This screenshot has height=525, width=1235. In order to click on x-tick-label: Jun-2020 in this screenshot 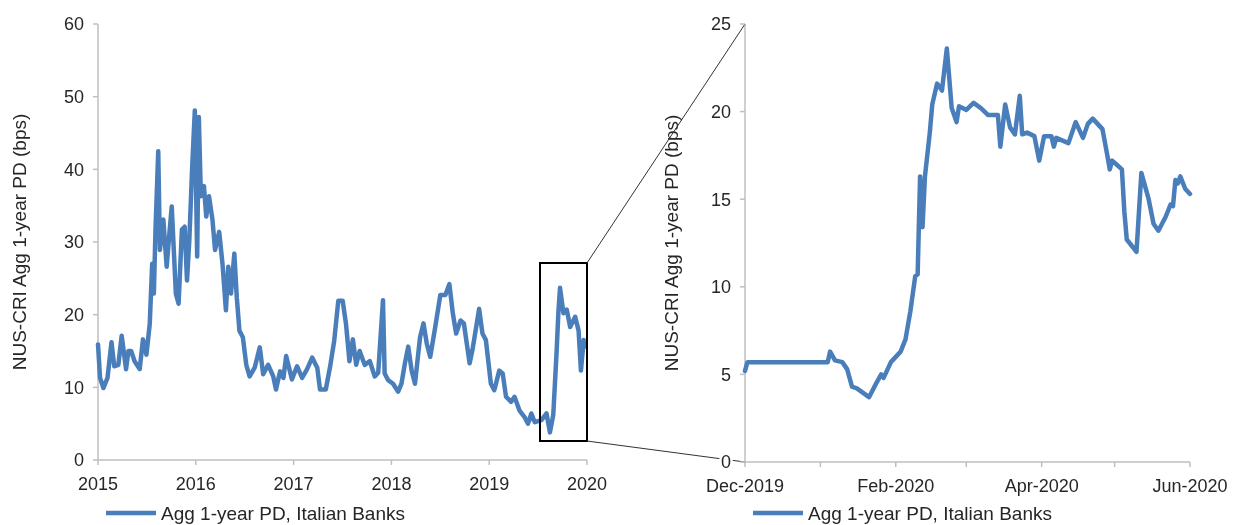, I will do `click(1190, 486)`.